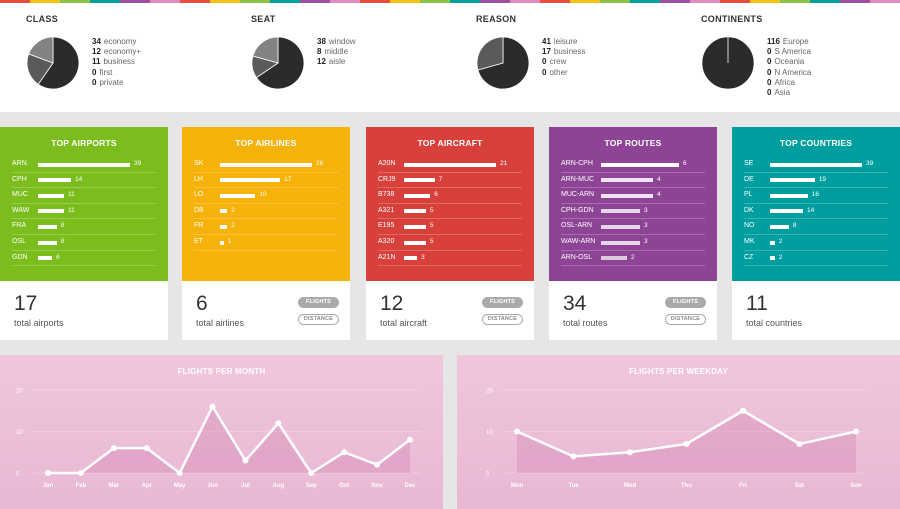 The image size is (900, 509). I want to click on row-value: 4, so click(659, 179).